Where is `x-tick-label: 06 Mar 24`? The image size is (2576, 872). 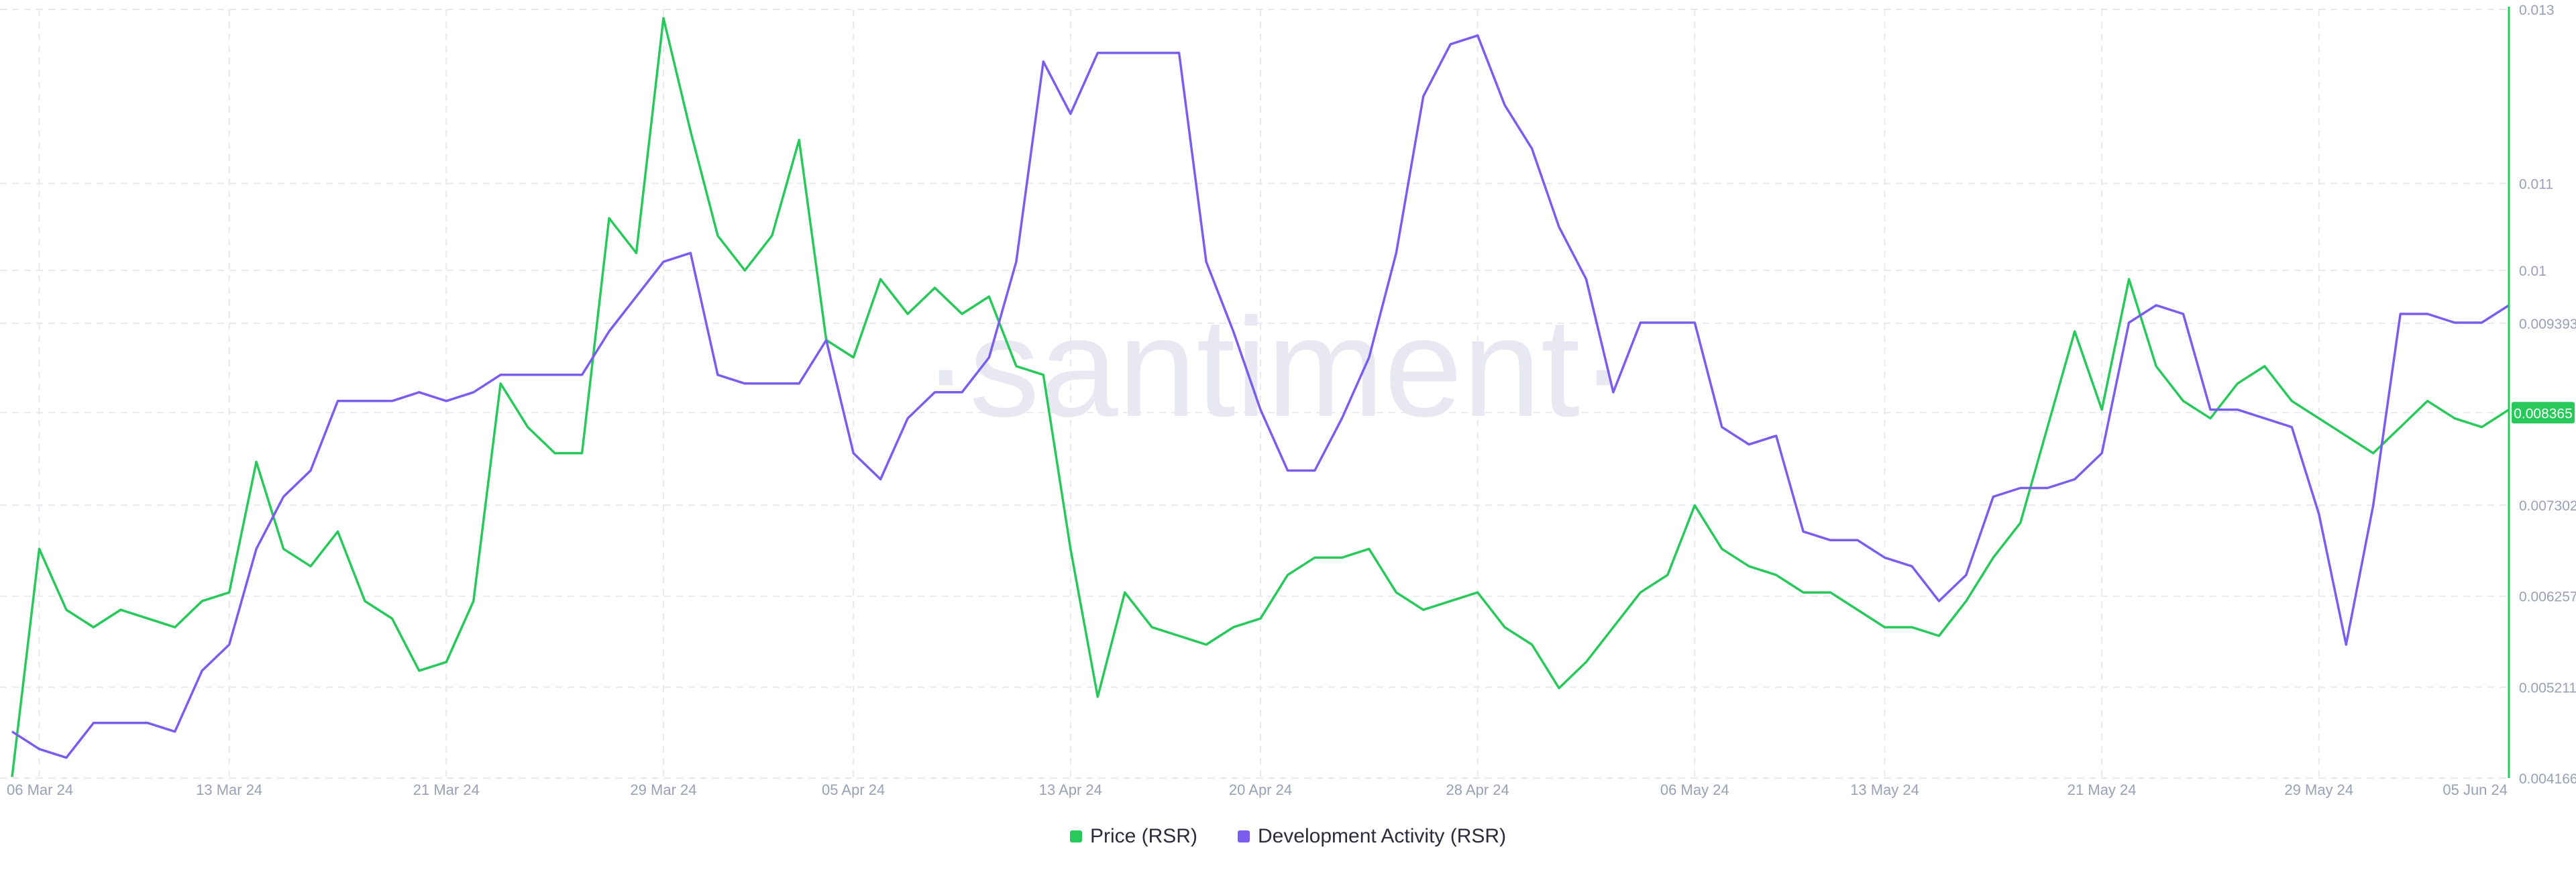
x-tick-label: 06 Mar 24 is located at coordinates (40, 790).